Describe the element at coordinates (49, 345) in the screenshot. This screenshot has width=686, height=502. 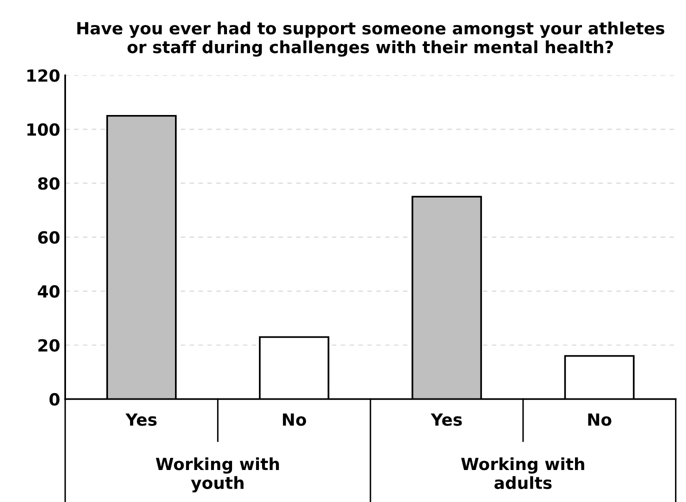
I see `y-tick-label: 20` at that location.